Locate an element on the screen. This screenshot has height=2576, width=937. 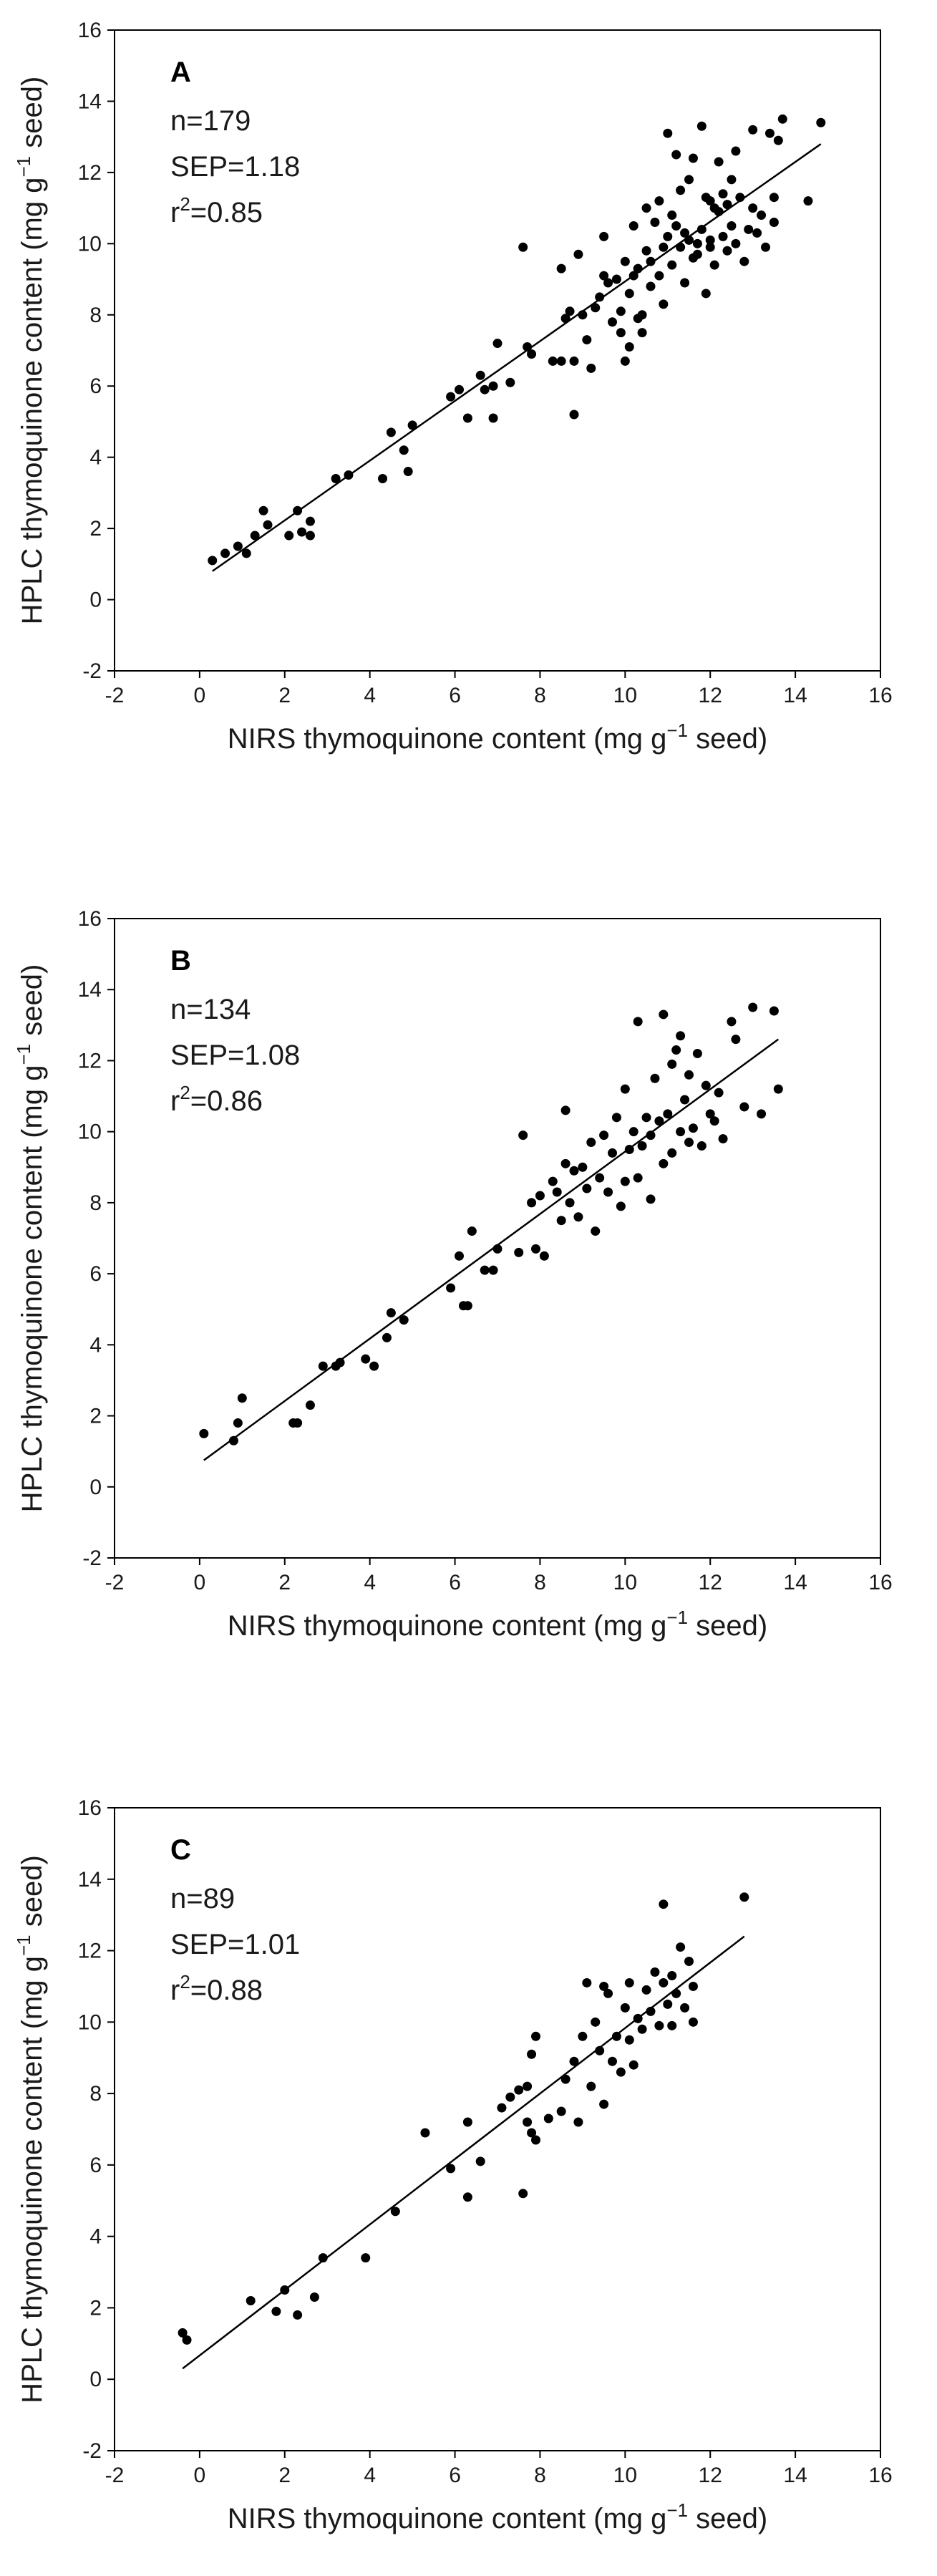
stat-superscript: 2 is located at coordinates (185, 1982).